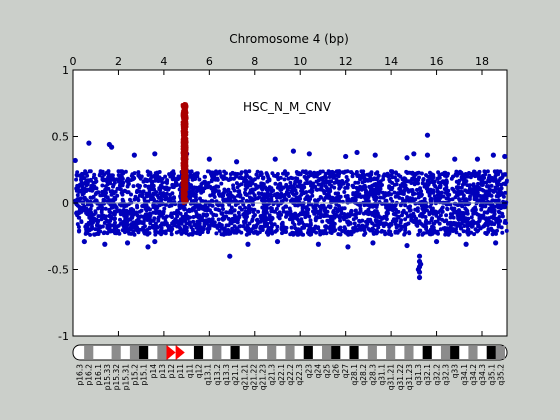  What do you see at coordinates (163, 61) in the screenshot?
I see `x-tick-label: 4` at bounding box center [163, 61].